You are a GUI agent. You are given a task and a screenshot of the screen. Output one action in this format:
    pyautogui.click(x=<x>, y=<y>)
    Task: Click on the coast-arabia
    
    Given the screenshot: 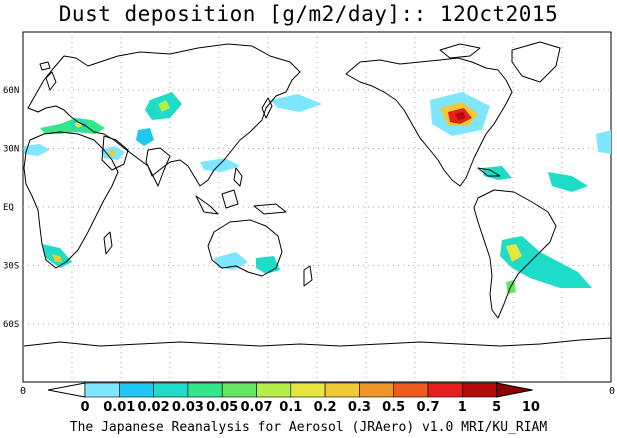 What is the action you would take?
    pyautogui.click(x=115, y=153)
    